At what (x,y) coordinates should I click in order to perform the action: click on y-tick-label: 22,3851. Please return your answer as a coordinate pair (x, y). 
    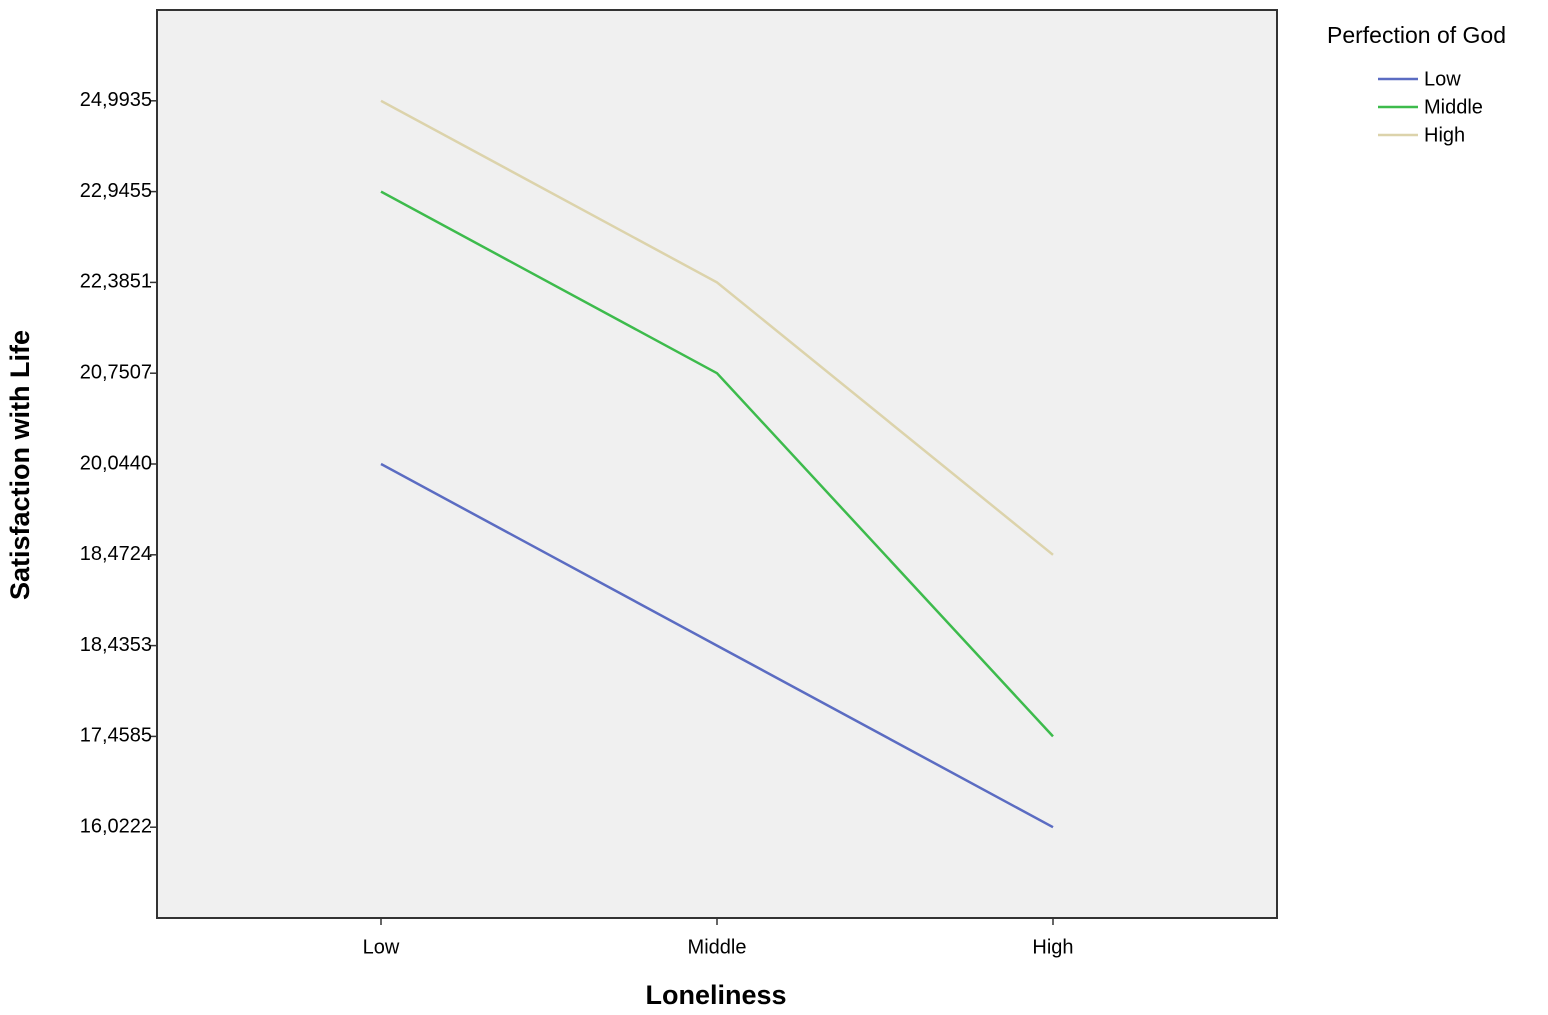
    Looking at the image, I should click on (116, 282).